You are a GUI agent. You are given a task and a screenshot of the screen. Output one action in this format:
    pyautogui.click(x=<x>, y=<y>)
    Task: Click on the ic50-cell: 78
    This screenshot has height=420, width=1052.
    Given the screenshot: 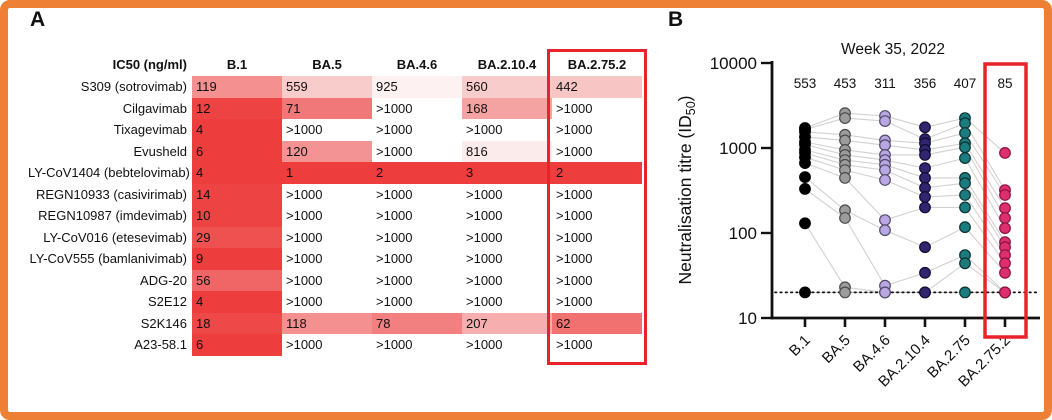 What is the action you would take?
    pyautogui.click(x=417, y=323)
    